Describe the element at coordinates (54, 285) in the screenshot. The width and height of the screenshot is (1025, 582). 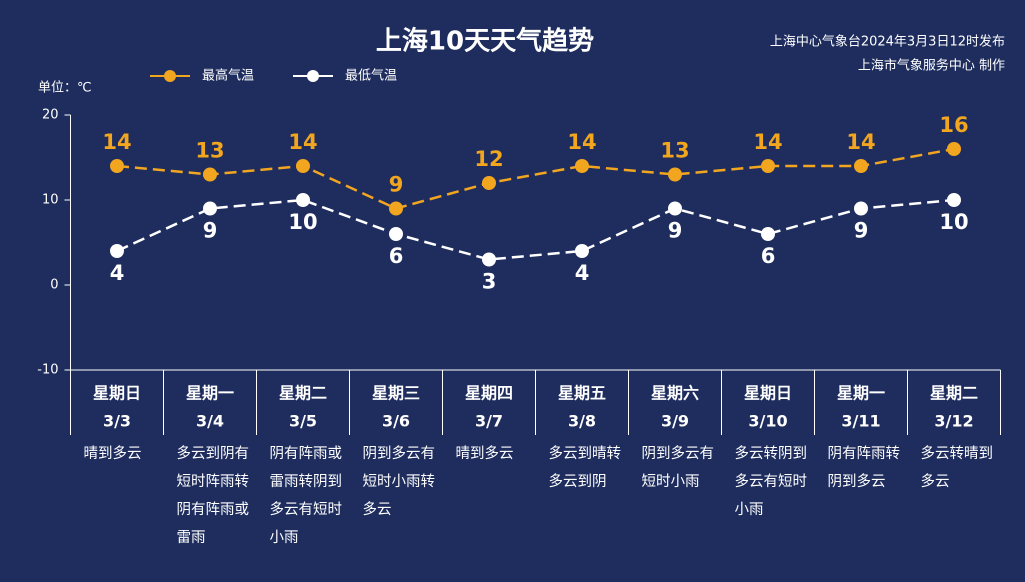
I see `y-tick-label: 0` at that location.